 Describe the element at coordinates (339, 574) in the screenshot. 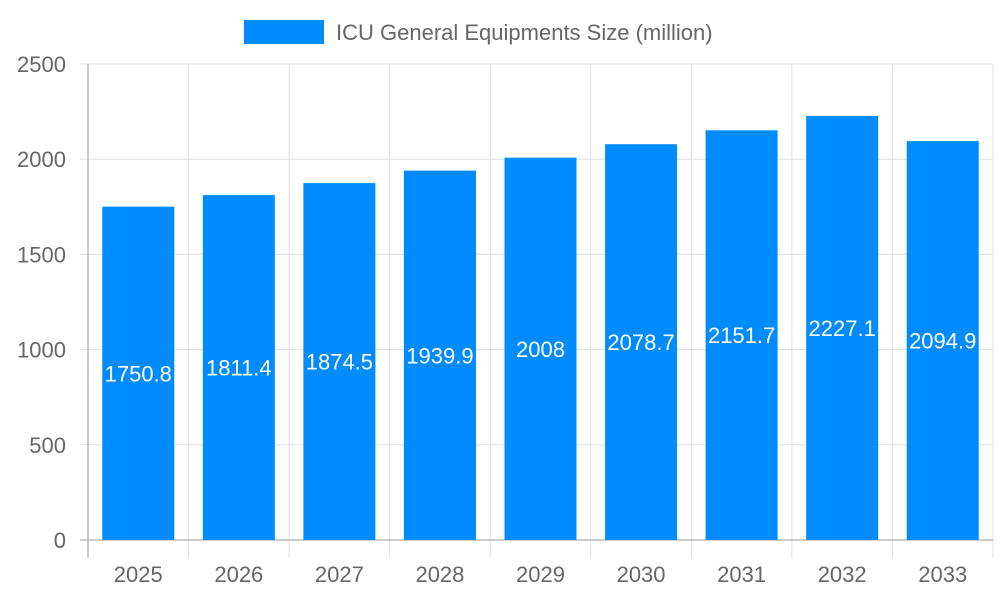

I see `x-tick-label: 2027` at that location.